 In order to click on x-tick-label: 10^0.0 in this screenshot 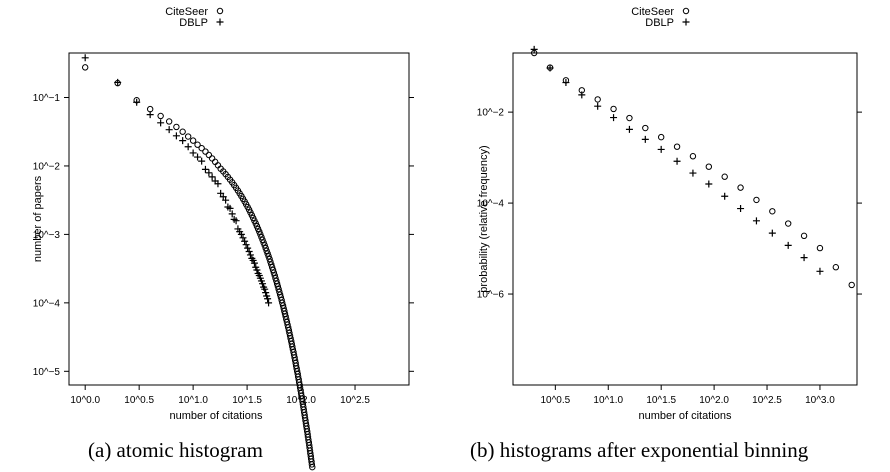, I will do `click(85, 400)`.